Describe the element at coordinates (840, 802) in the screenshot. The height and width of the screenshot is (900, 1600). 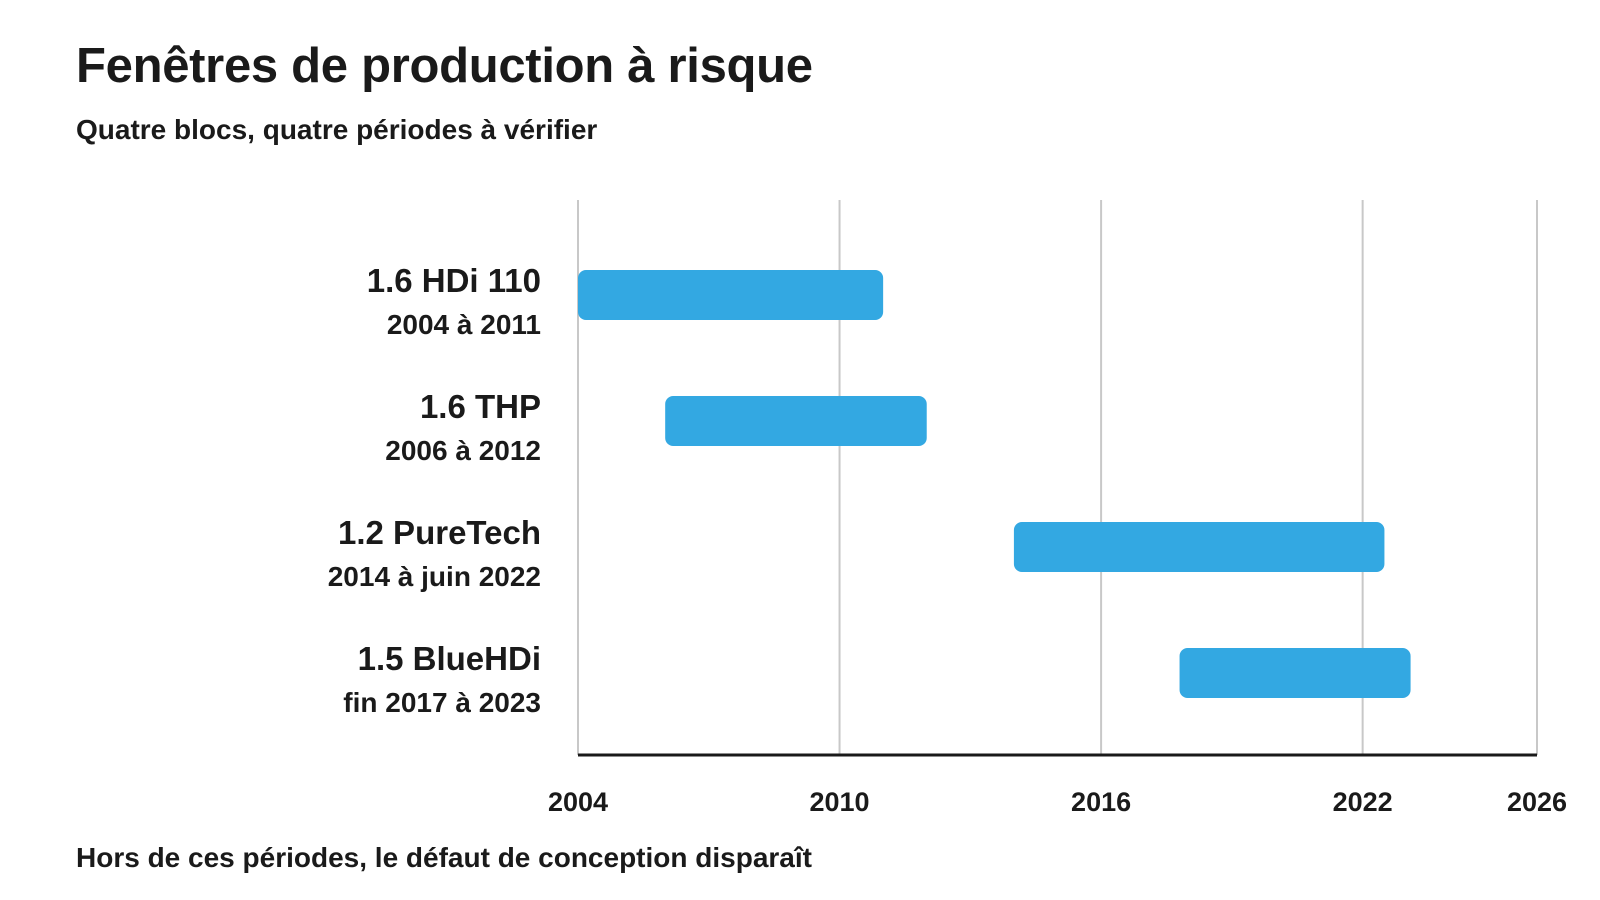
I see `x-tick-label: 2010` at that location.